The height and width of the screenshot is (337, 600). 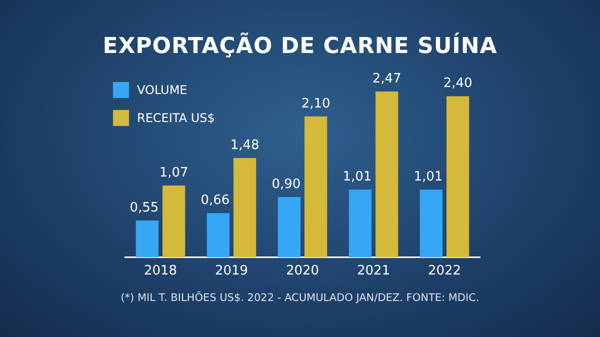 What do you see at coordinates (176, 118) in the screenshot?
I see `legend-label: RECEITA US$` at bounding box center [176, 118].